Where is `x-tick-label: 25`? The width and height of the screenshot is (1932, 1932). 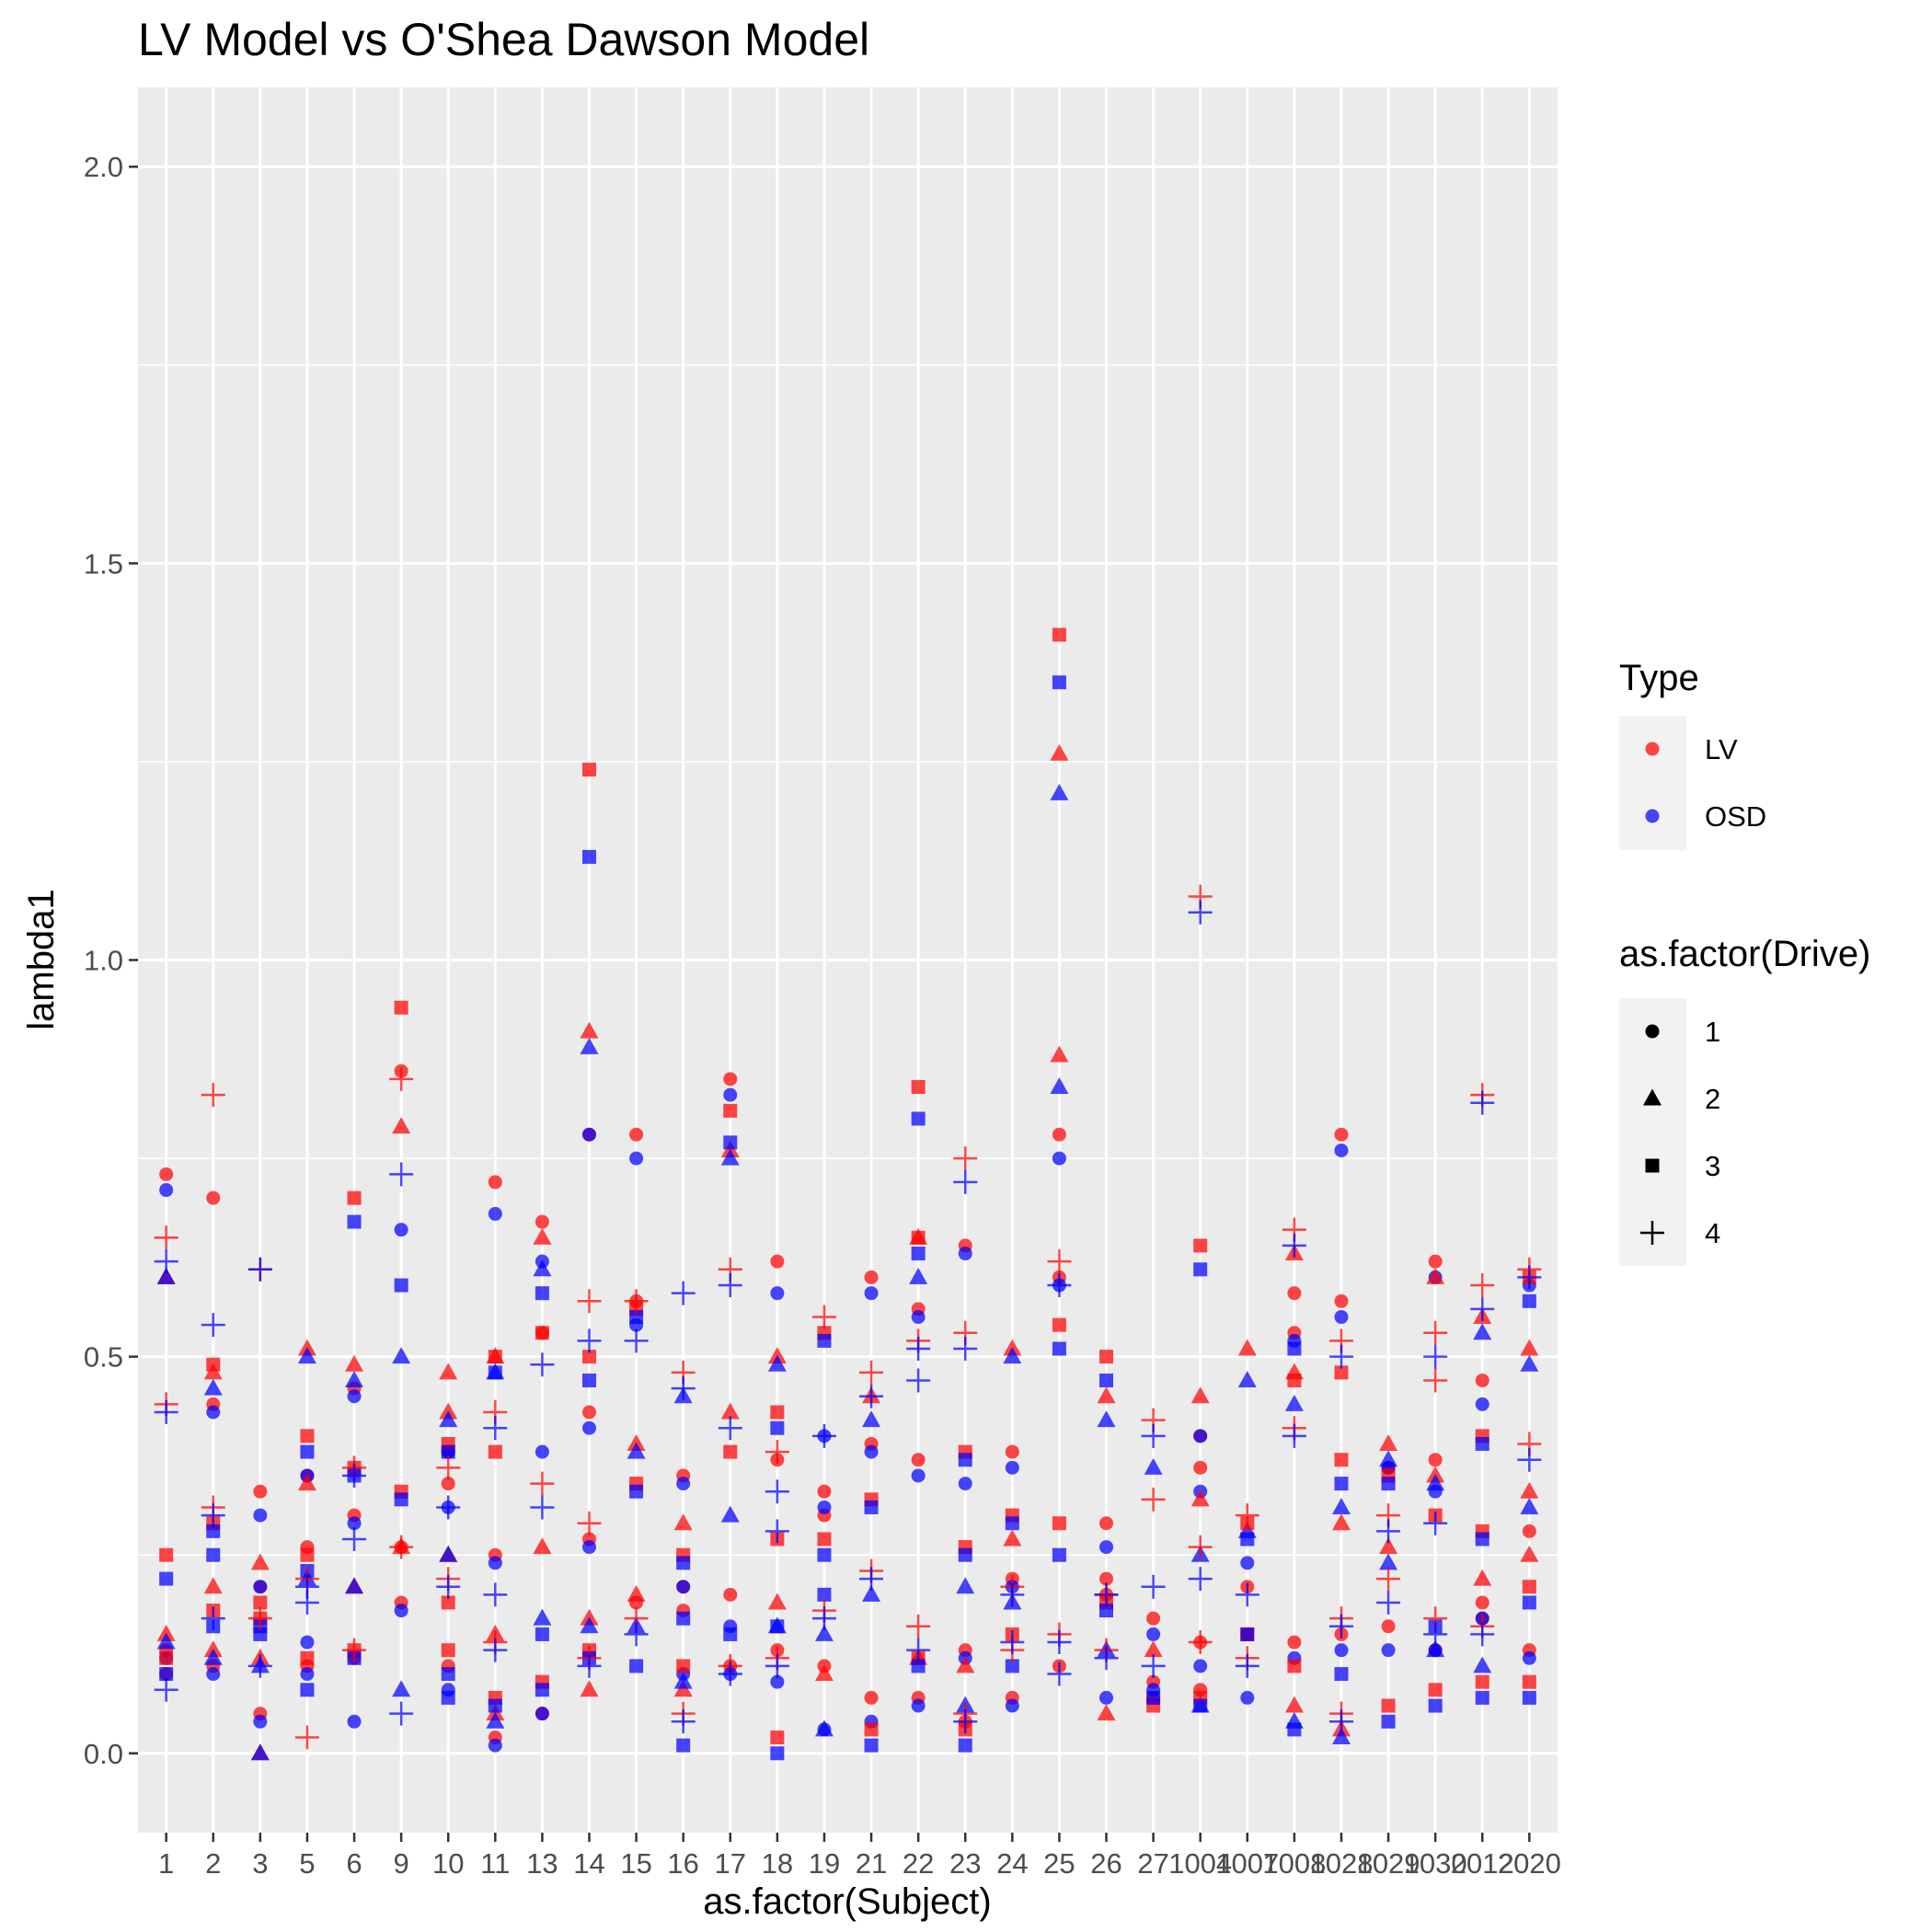 x-tick-label: 25 is located at coordinates (1059, 1863).